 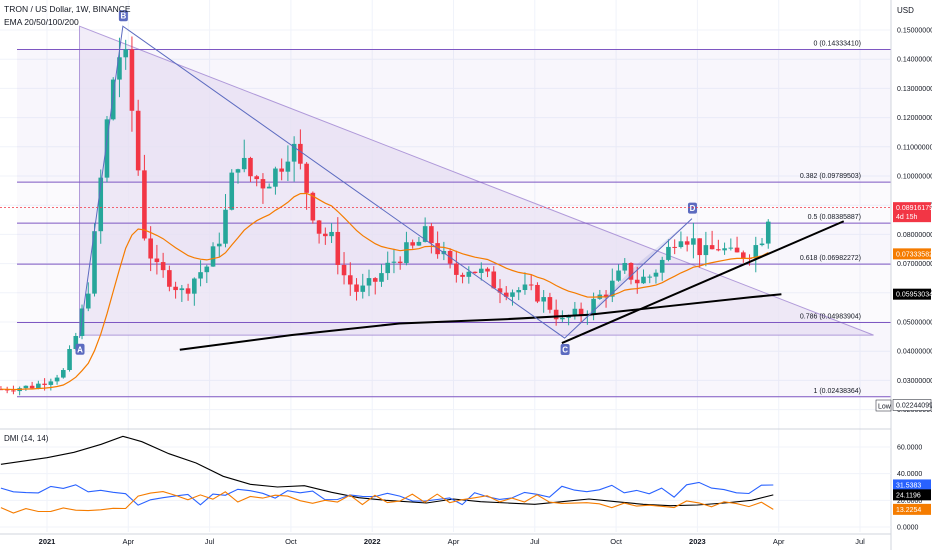 What do you see at coordinates (908, 528) in the screenshot?
I see `dmi-y-tick-label: 0.0000` at bounding box center [908, 528].